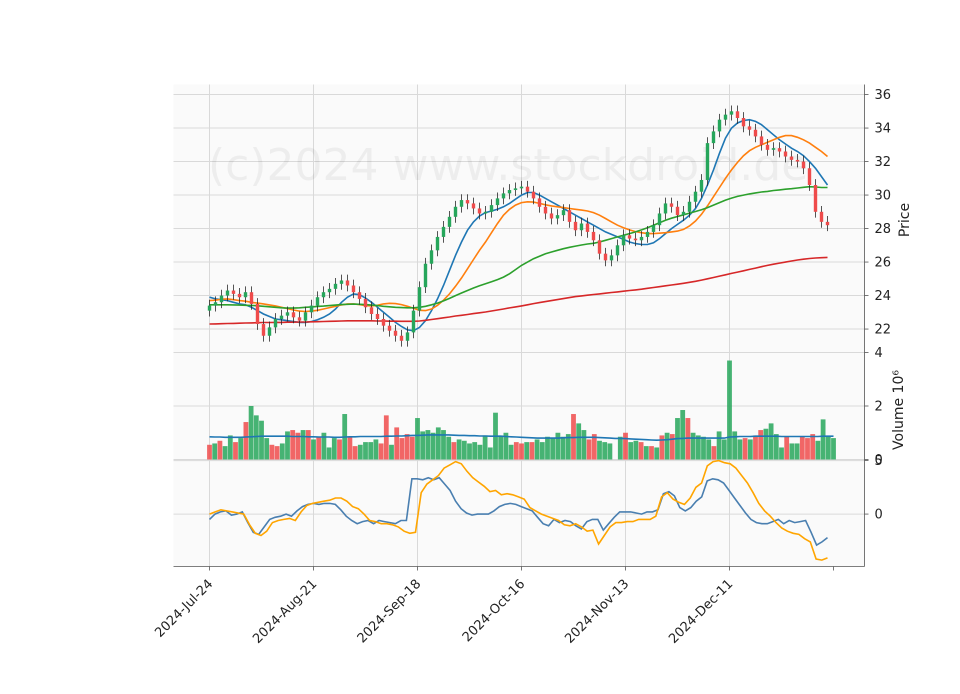 This screenshot has width=960, height=694. I want to click on x-tick-label: 2024-Dec-11, so click(701, 612).